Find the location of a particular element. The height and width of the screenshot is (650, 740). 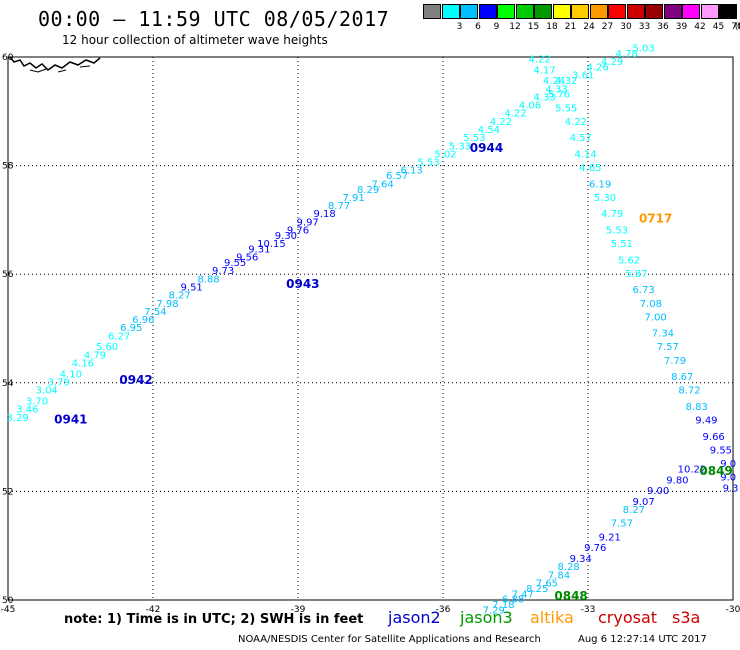

wave-height-label: 3.79 is located at coordinates (59, 383).